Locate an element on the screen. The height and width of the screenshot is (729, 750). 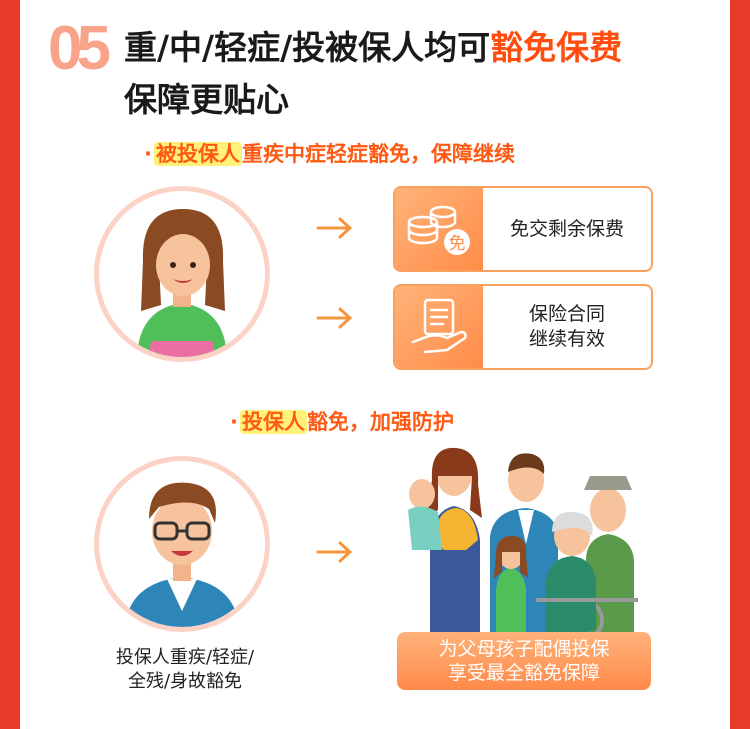
heading-highlight: 投保人 is located at coordinates (273, 422).